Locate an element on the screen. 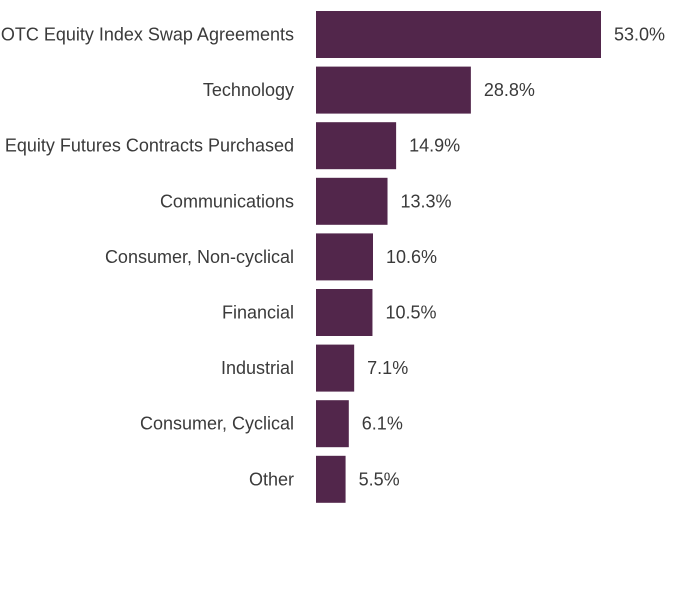  category-label-technology: Technology is located at coordinates (248, 90).